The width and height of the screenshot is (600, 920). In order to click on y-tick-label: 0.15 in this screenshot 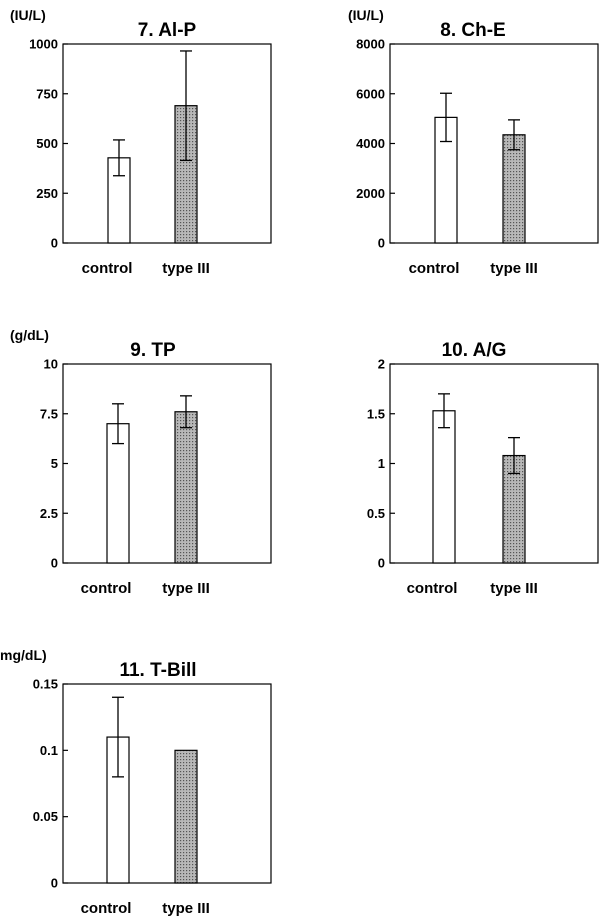, I will do `click(45, 684)`.